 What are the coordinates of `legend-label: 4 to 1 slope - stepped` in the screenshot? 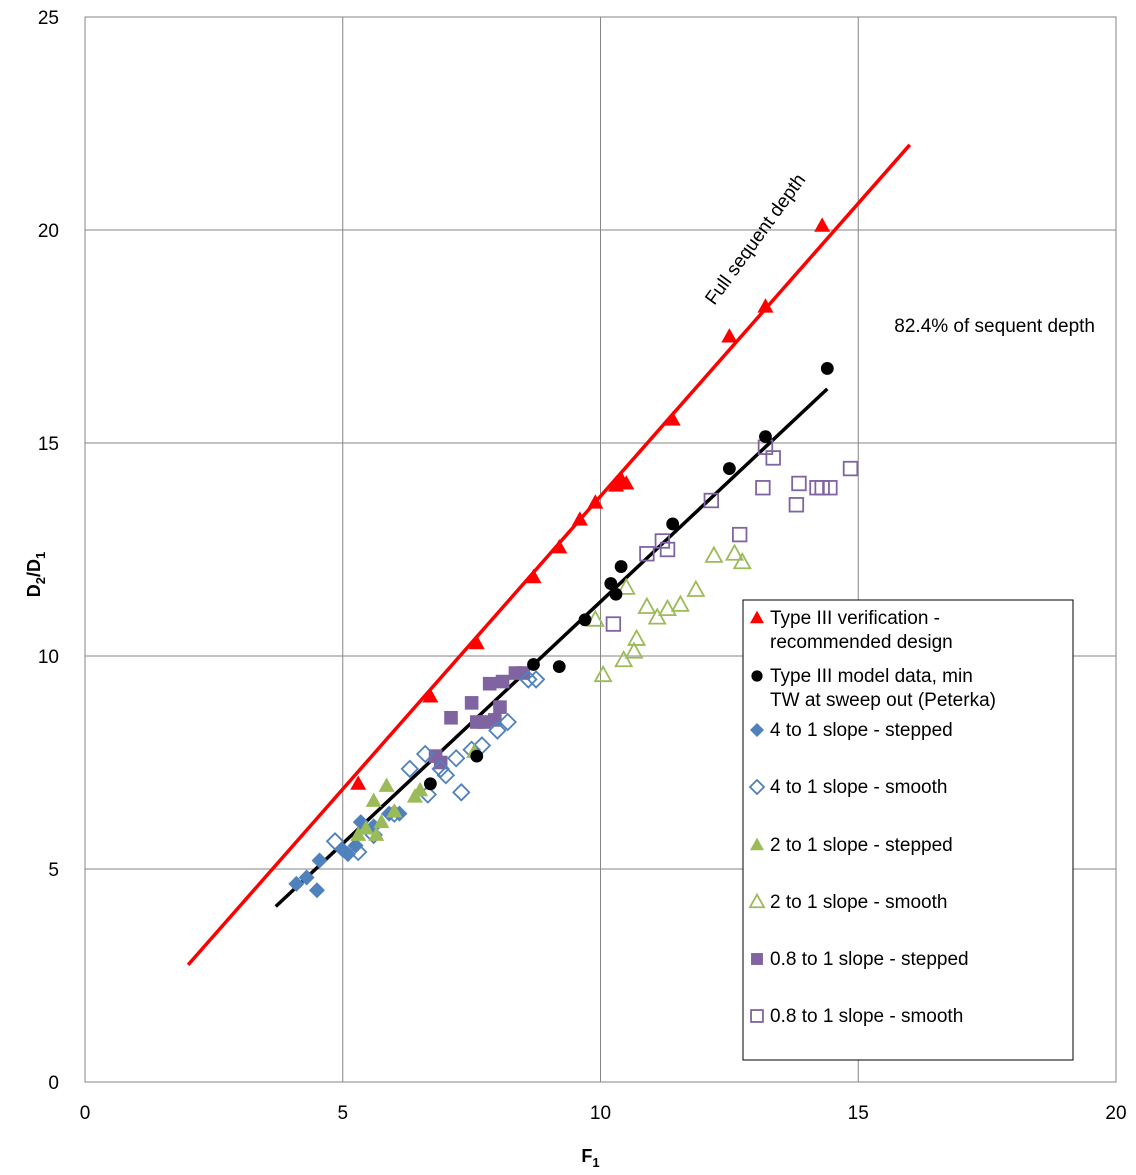 It's located at (861, 730).